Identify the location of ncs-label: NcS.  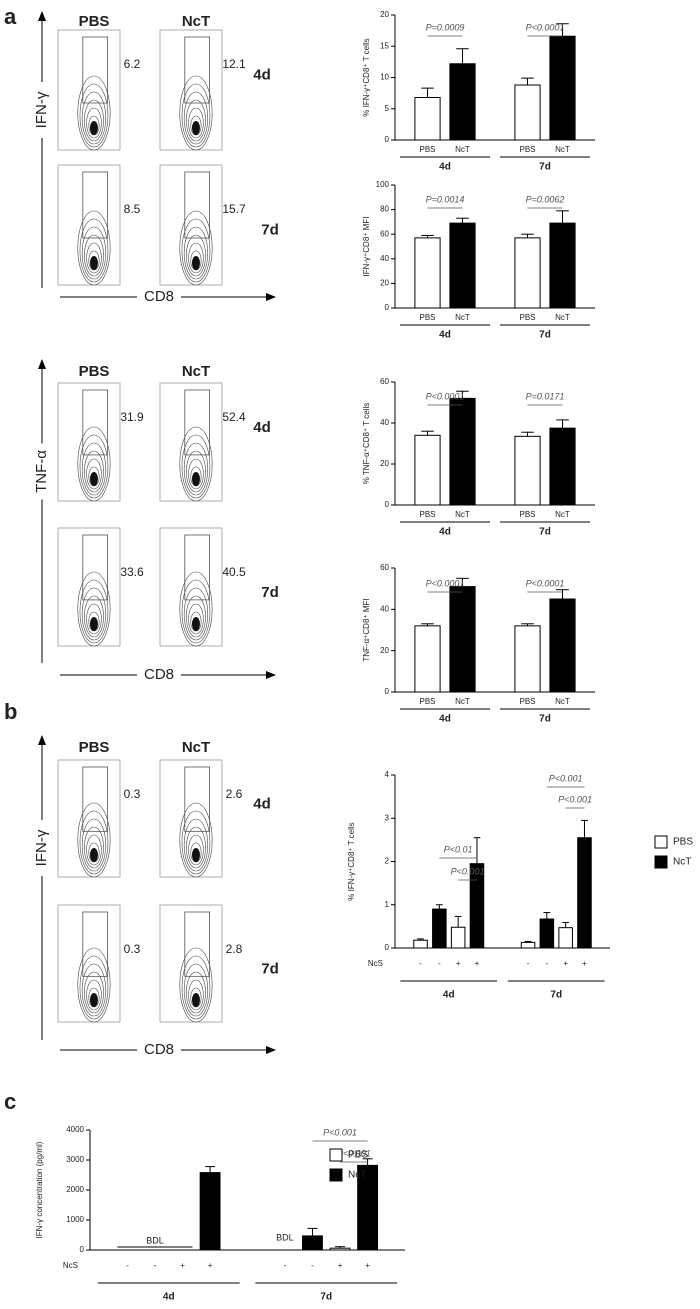
(375, 963).